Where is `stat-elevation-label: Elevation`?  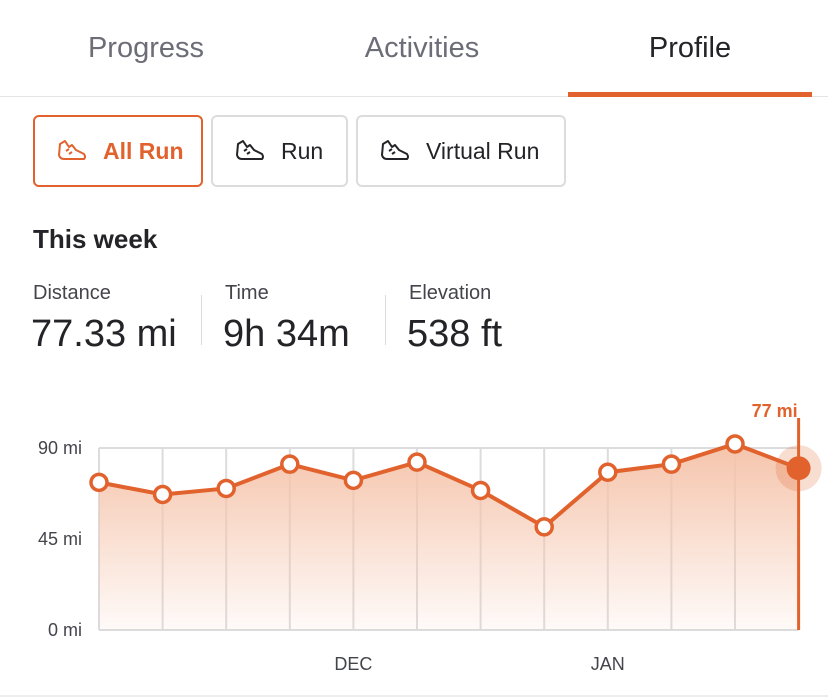
stat-elevation-label: Elevation is located at coordinates (450, 293).